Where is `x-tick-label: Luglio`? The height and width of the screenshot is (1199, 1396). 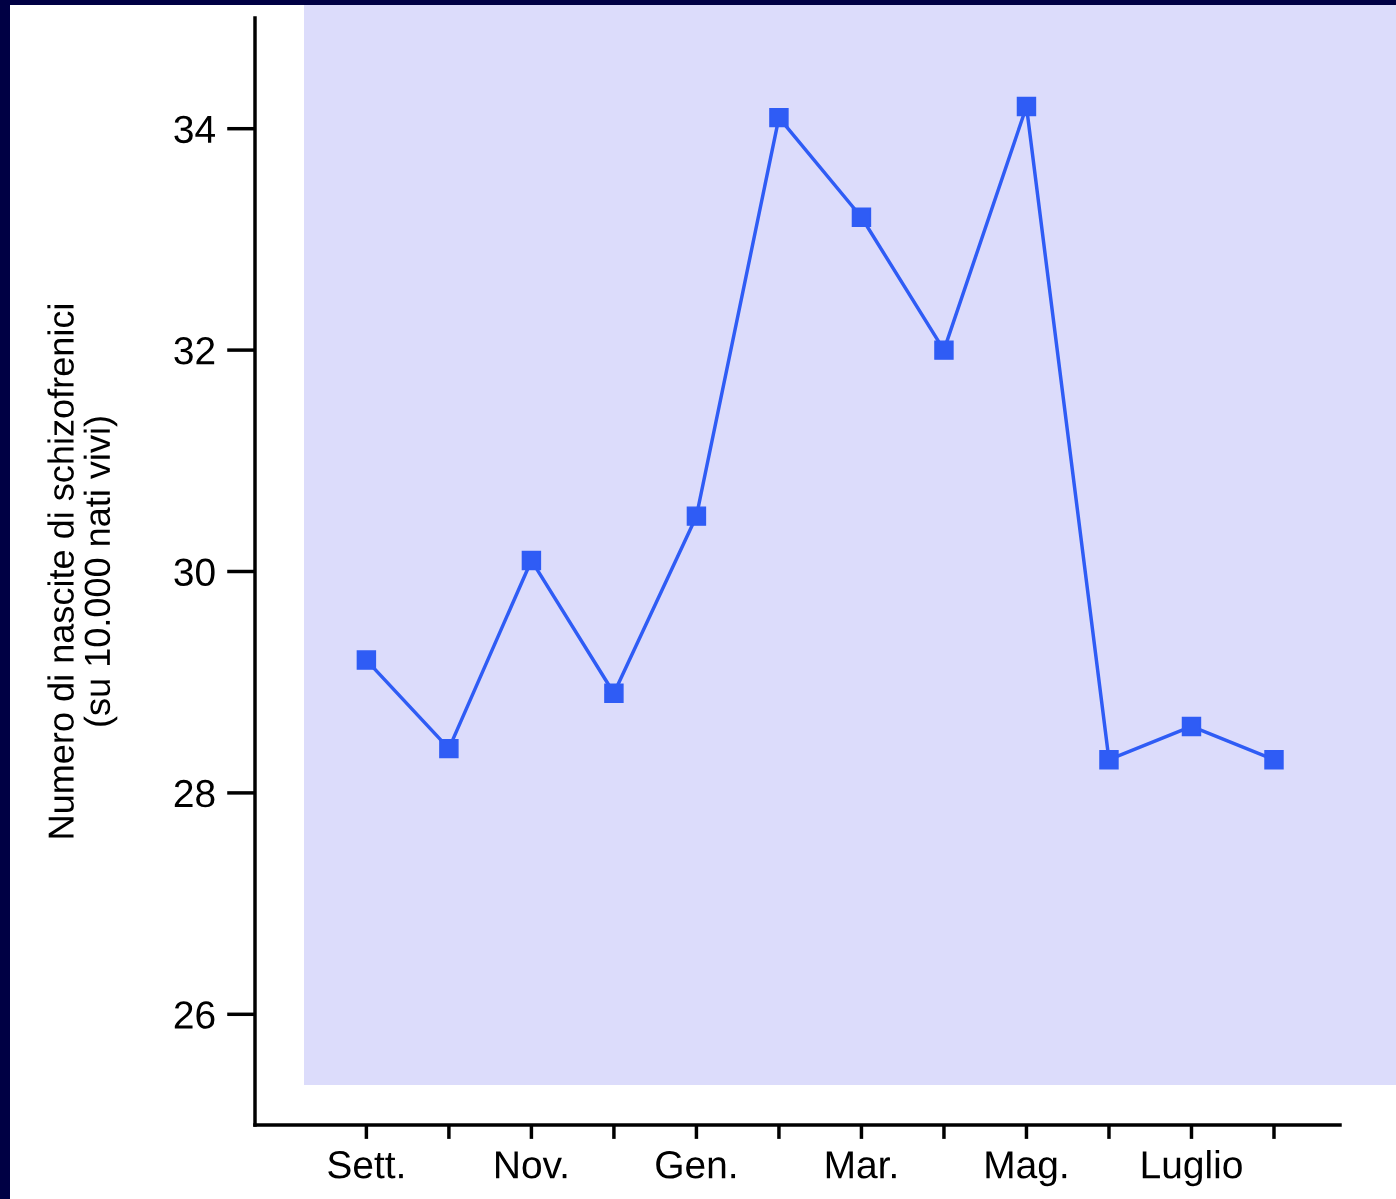 x-tick-label: Luglio is located at coordinates (1192, 1168).